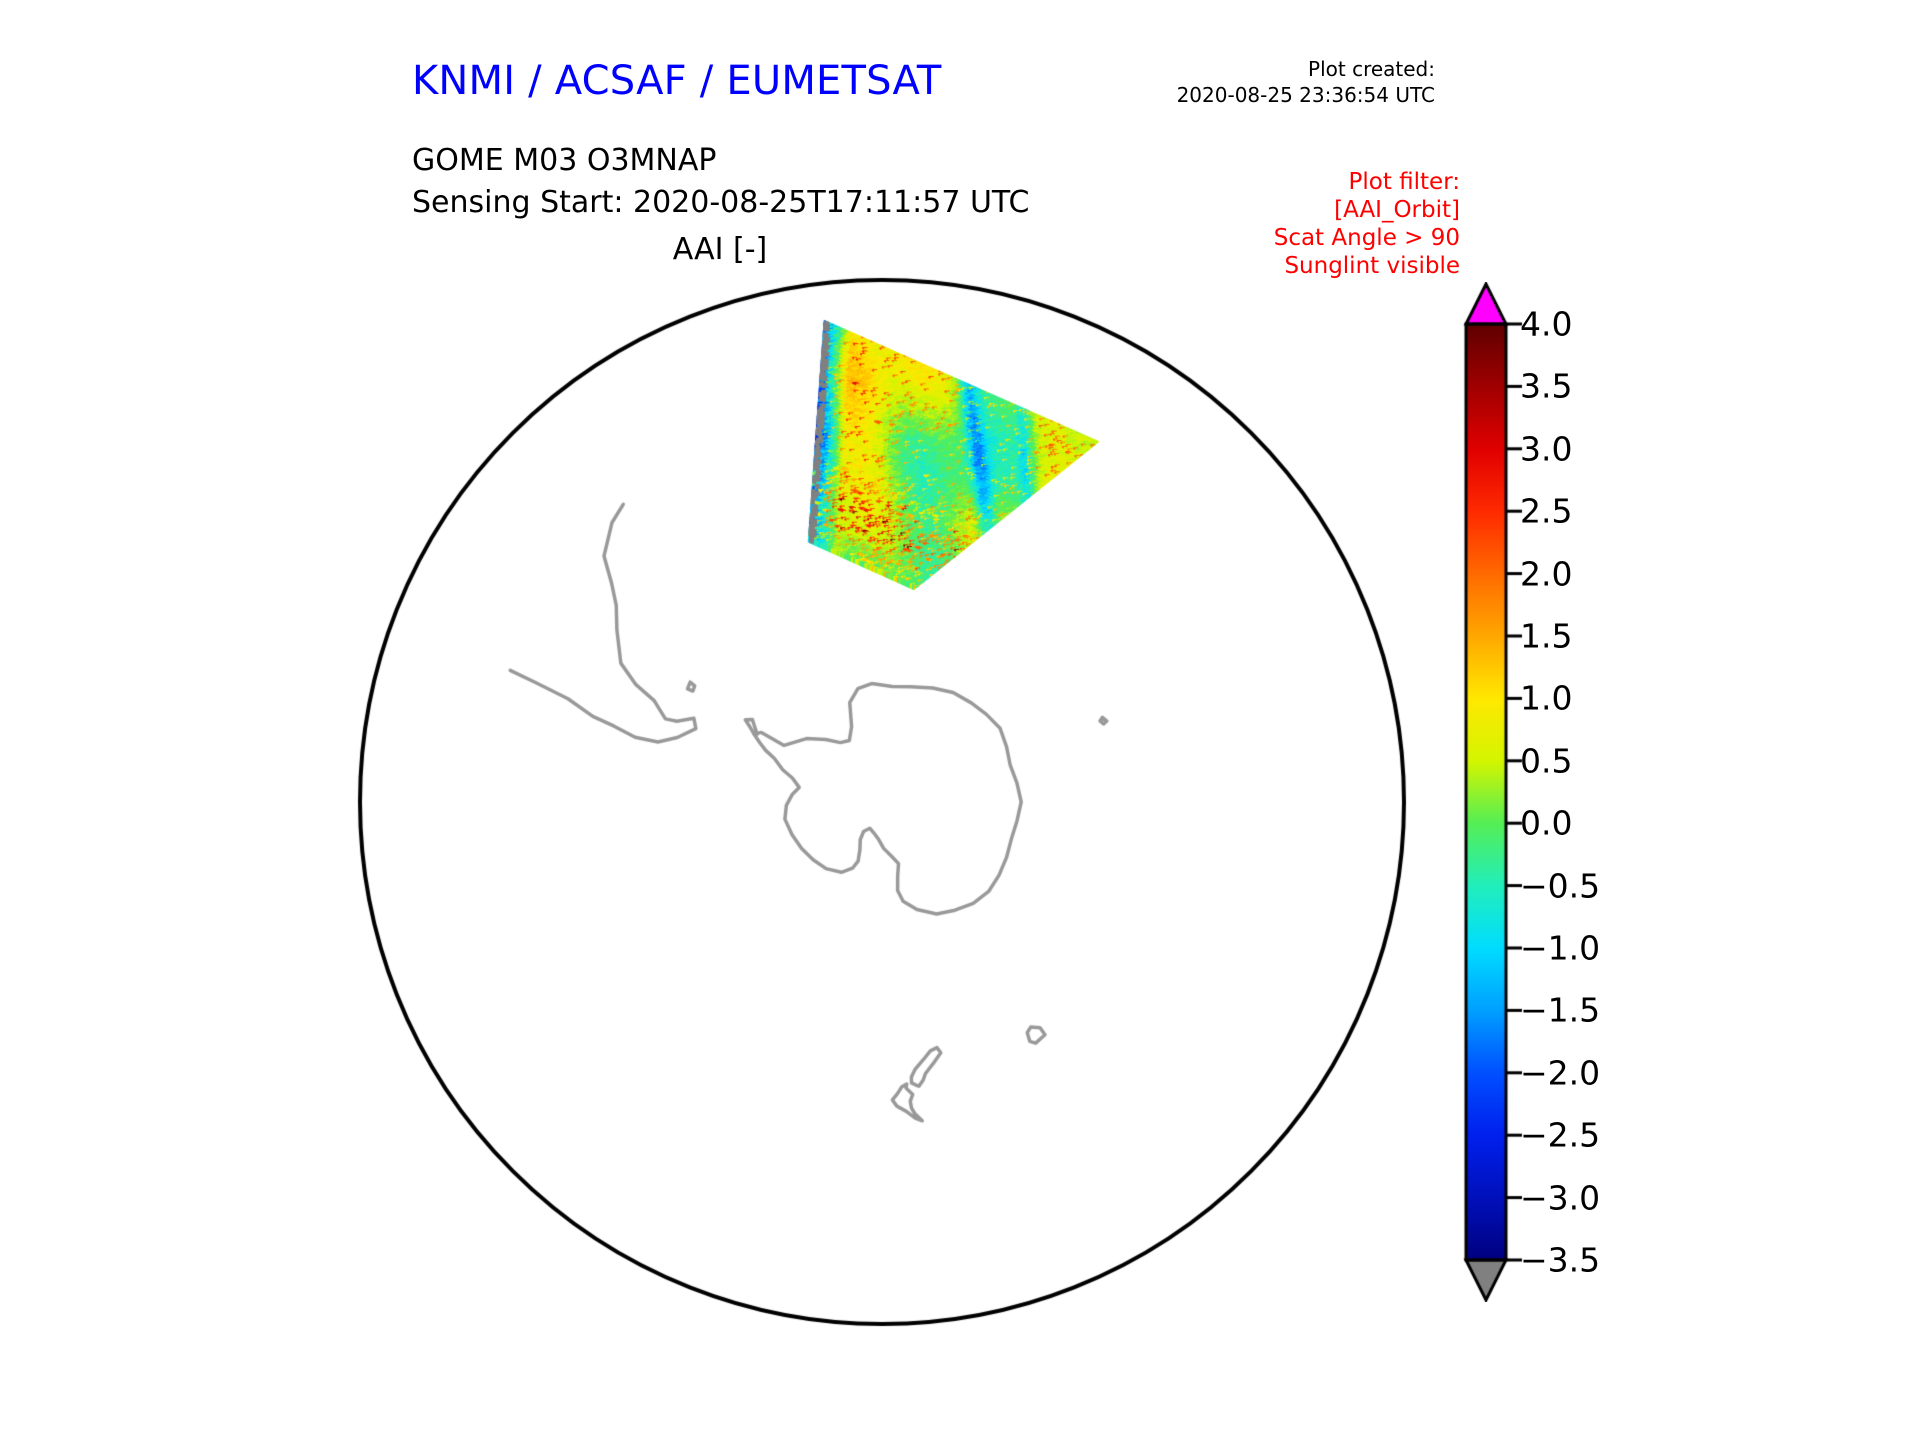  Describe the element at coordinates (1546, 511) in the screenshot. I see `colorbar-tick-label: 2.5` at that location.